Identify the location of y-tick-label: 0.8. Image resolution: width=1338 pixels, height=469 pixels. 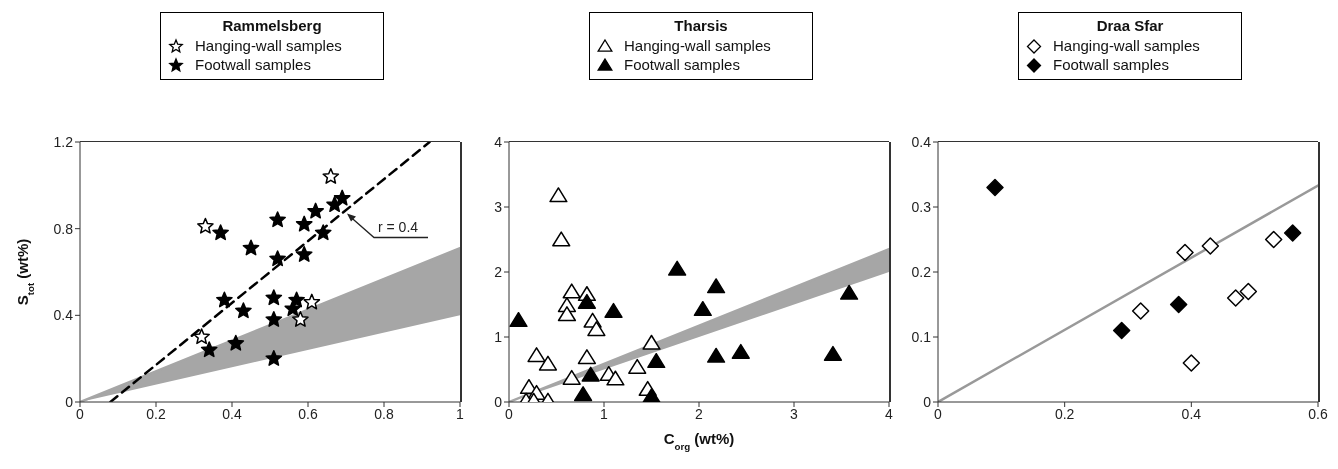
(63, 228).